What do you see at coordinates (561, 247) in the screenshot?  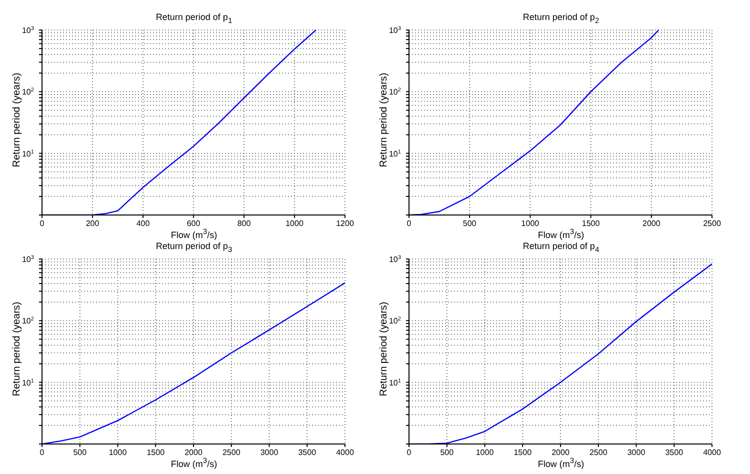 I see `chart-title: Return period of p$_{4}$` at bounding box center [561, 247].